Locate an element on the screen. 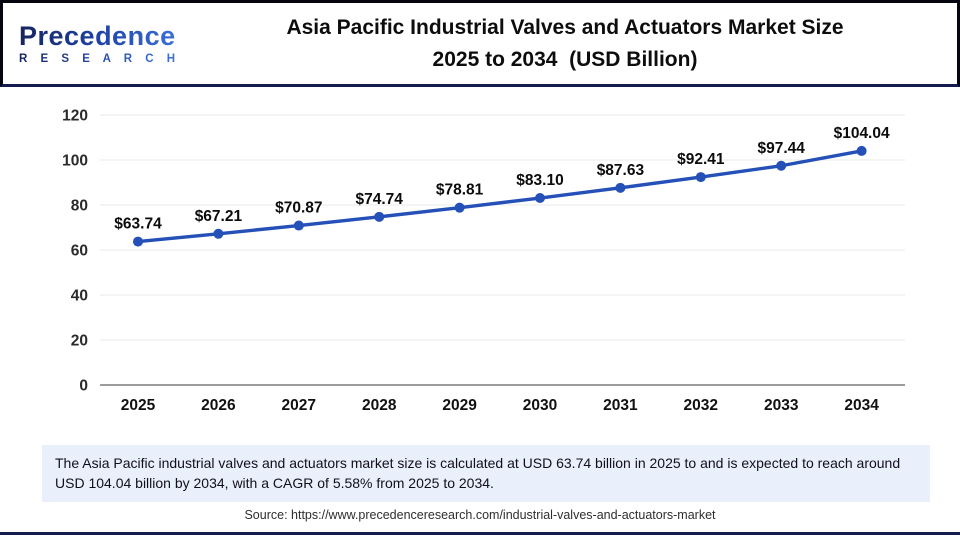  logo-wordmark: Precedence is located at coordinates (101, 36).